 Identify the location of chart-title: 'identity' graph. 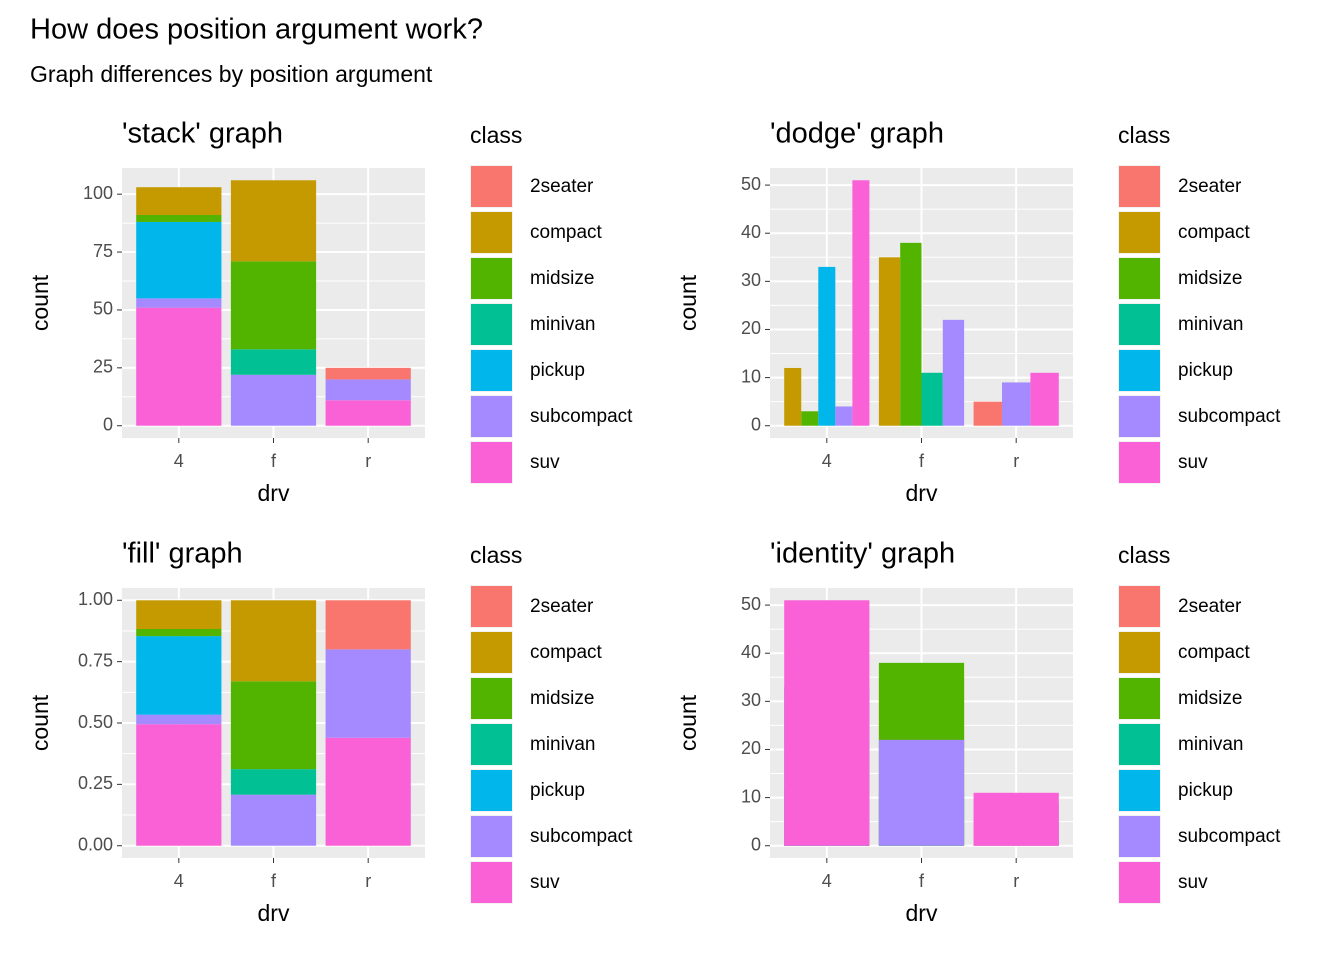
(862, 554).